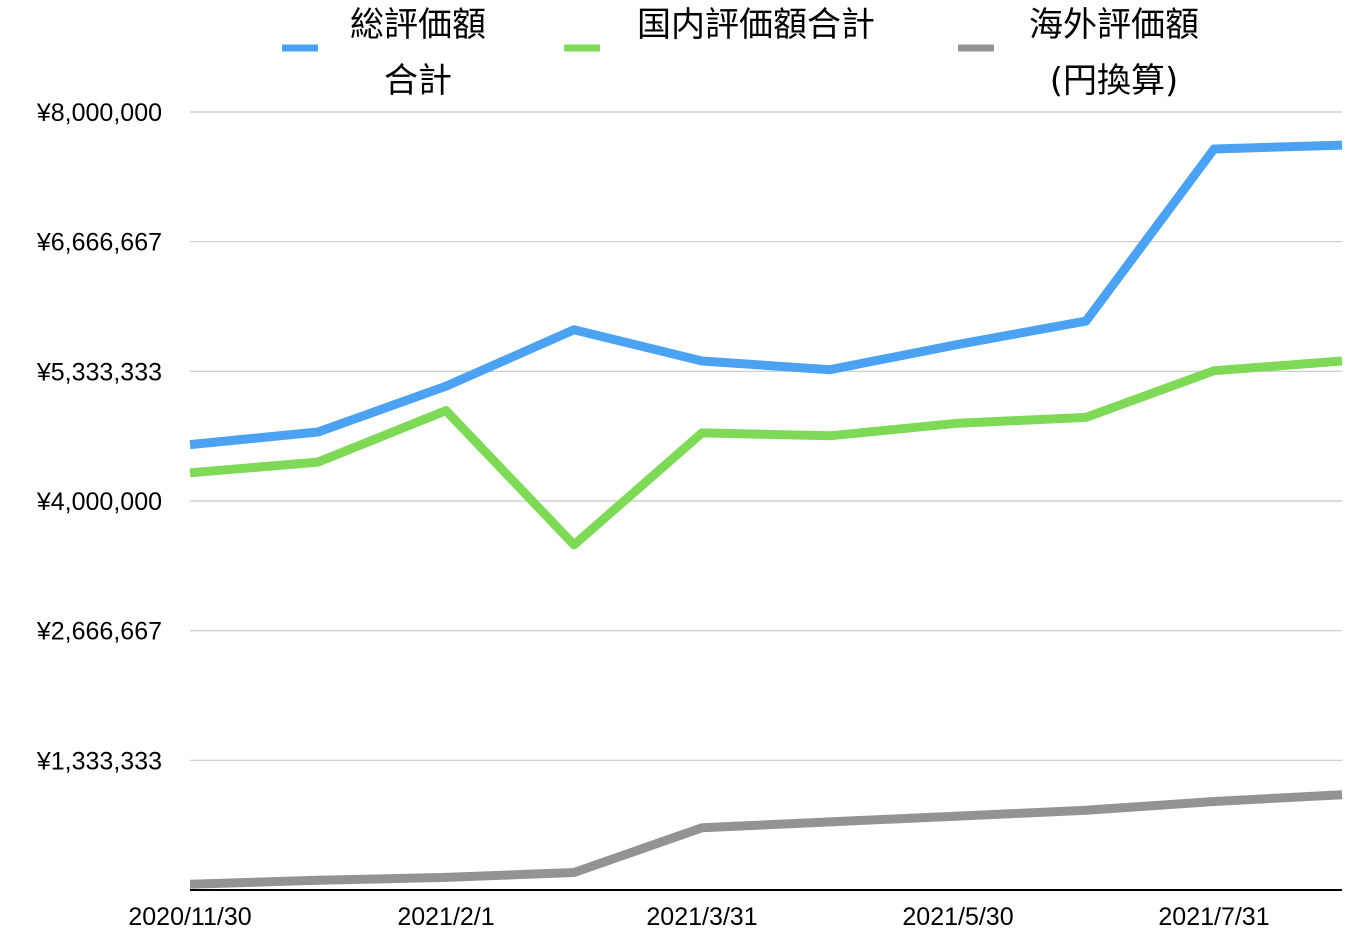  What do you see at coordinates (99, 113) in the screenshot?
I see `y-tick-label: ¥8,000,000` at bounding box center [99, 113].